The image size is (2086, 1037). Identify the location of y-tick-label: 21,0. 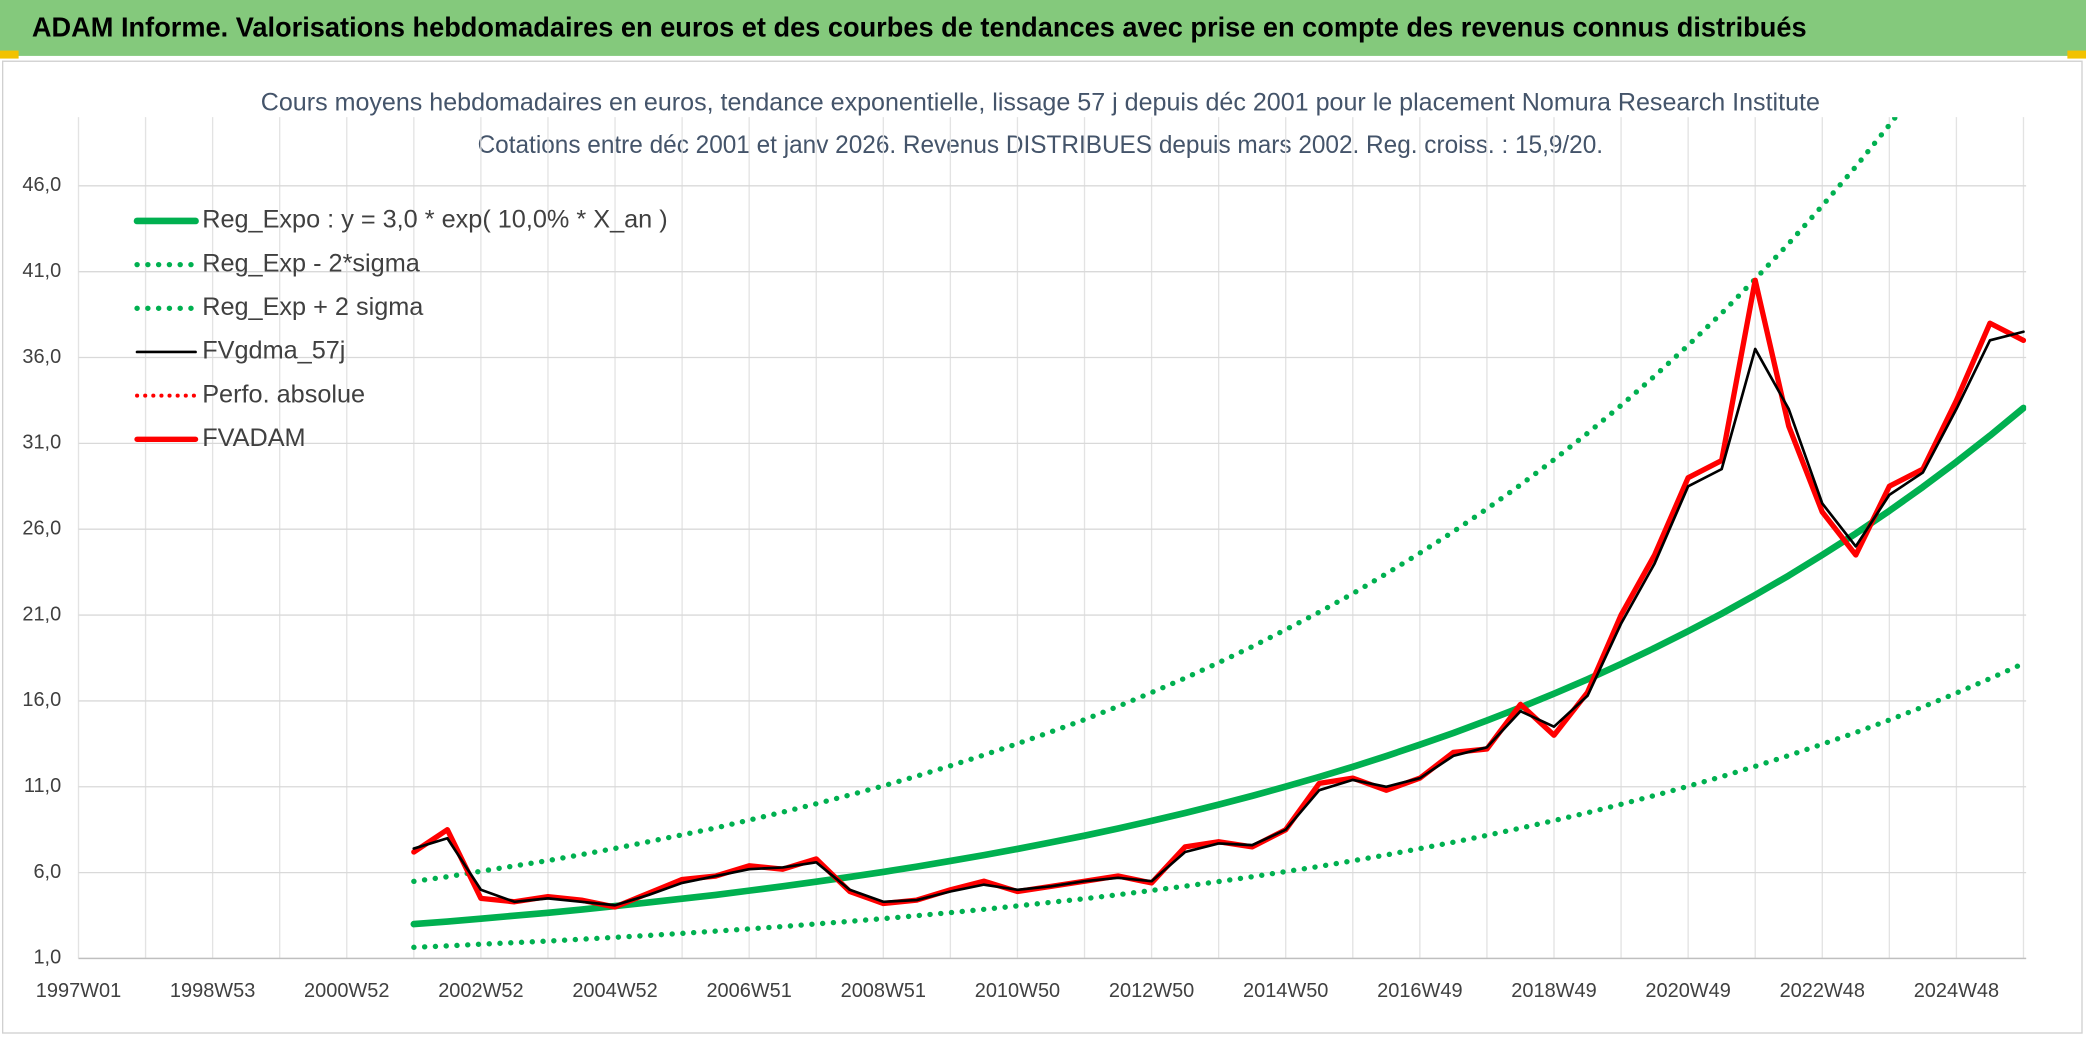
(41, 614).